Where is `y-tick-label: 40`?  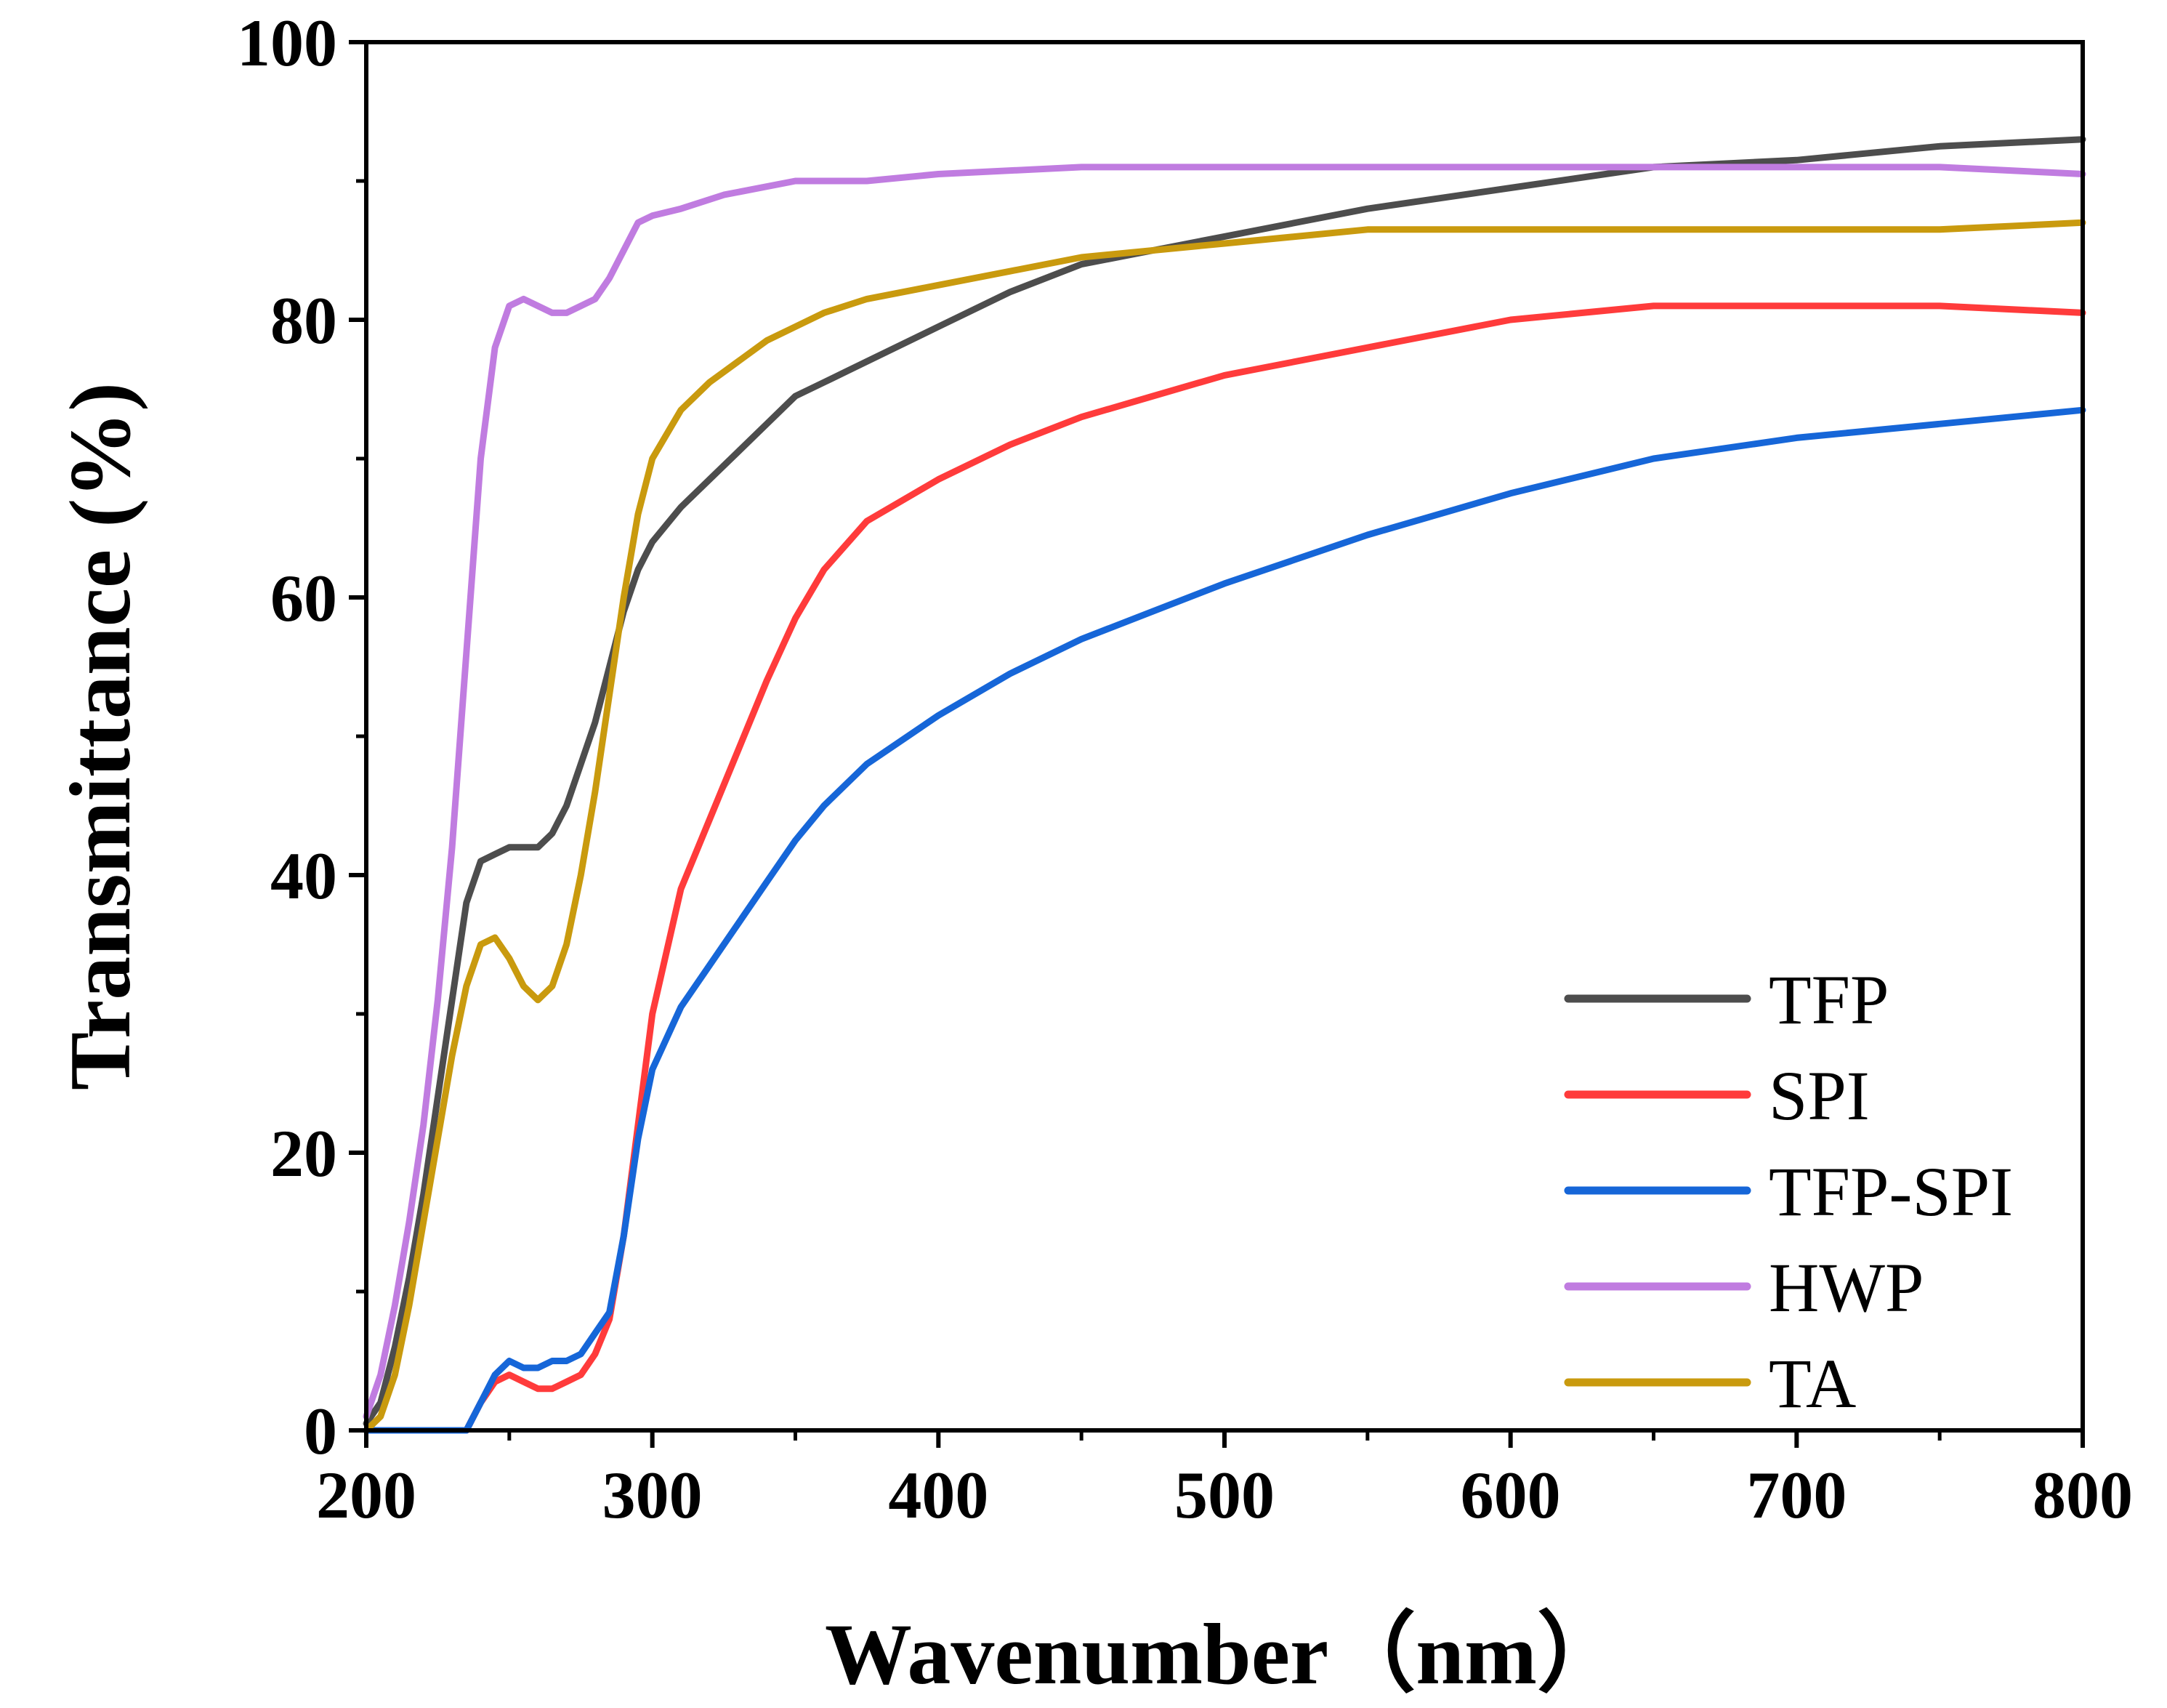 y-tick-label: 40 is located at coordinates (303, 876).